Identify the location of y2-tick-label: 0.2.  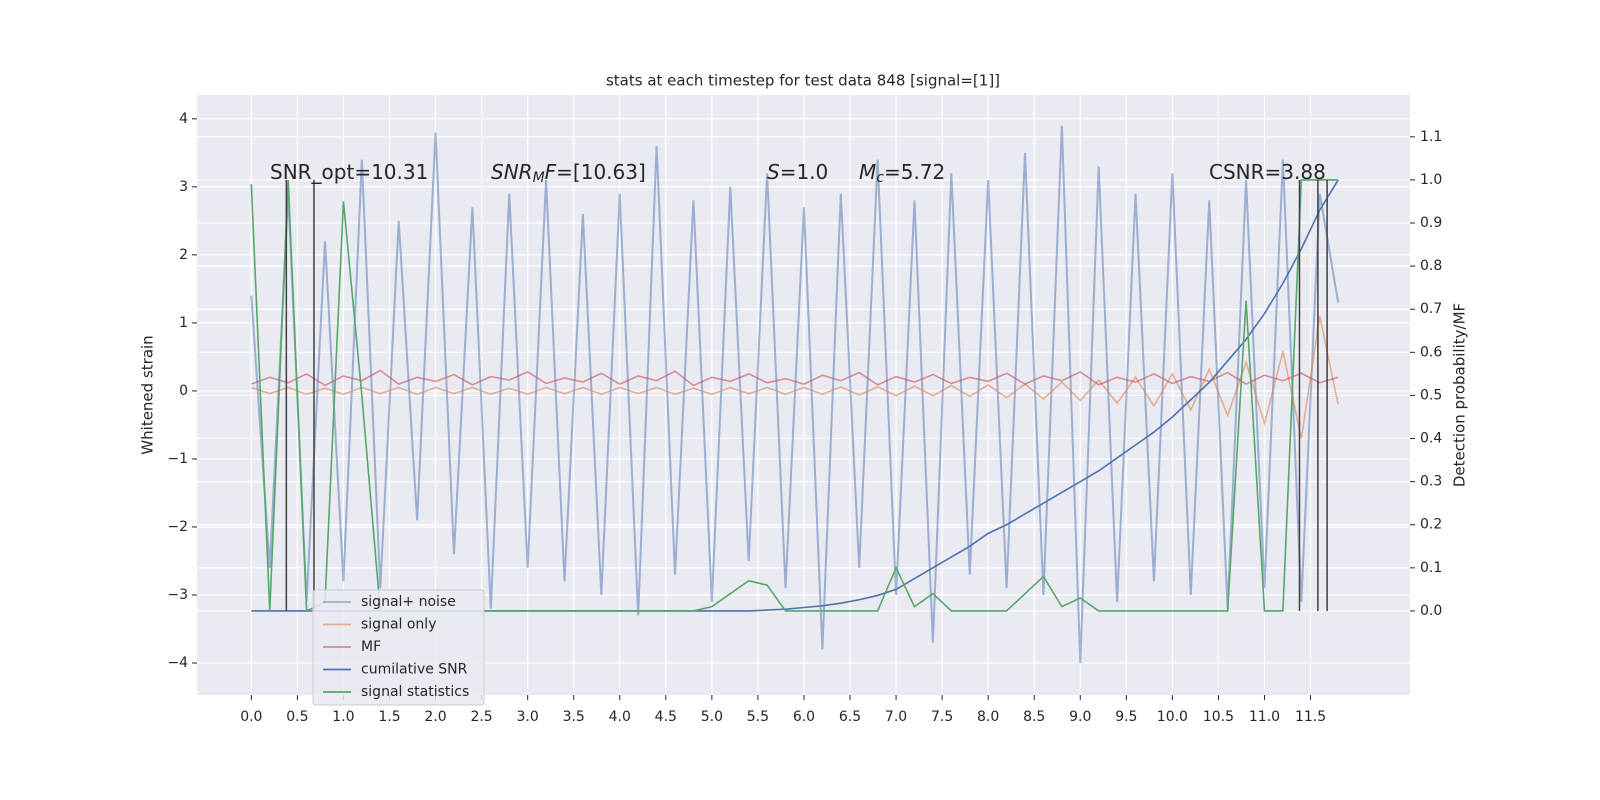
(1431, 525).